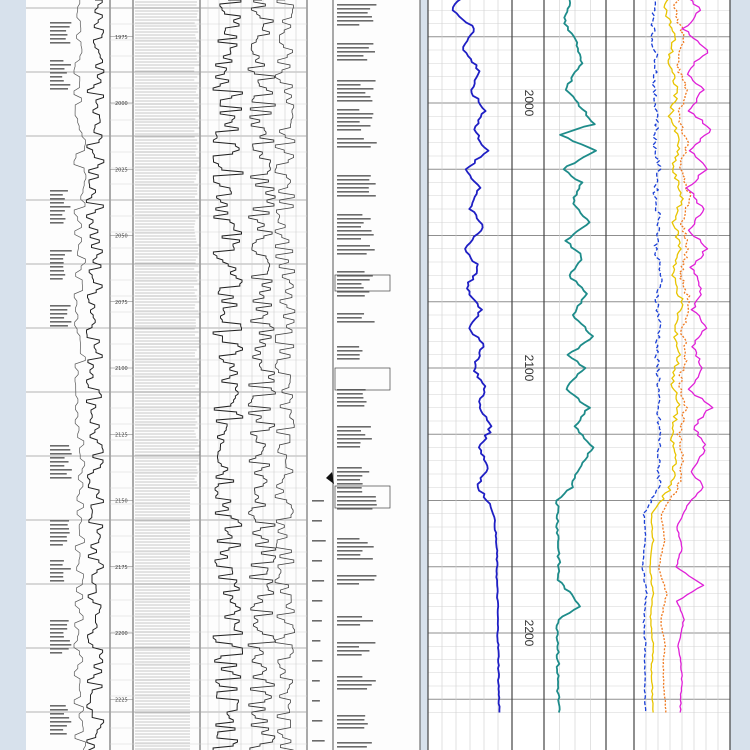 This screenshot has width=750, height=750. I want to click on scan-depth-label: 2050, so click(121, 237).